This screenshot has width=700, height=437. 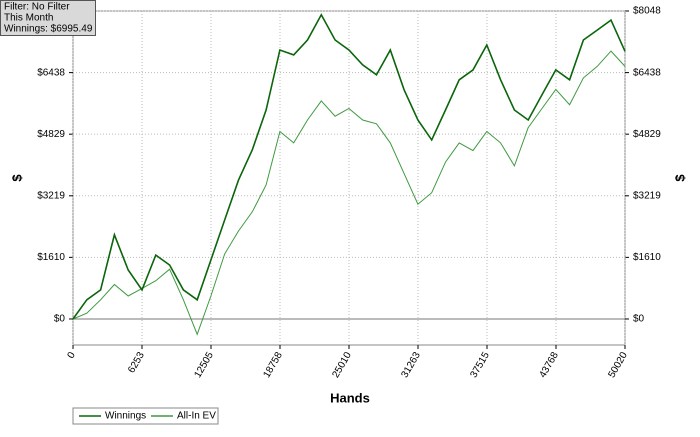 What do you see at coordinates (639, 319) in the screenshot?
I see `y2-tick-label: $0` at bounding box center [639, 319].